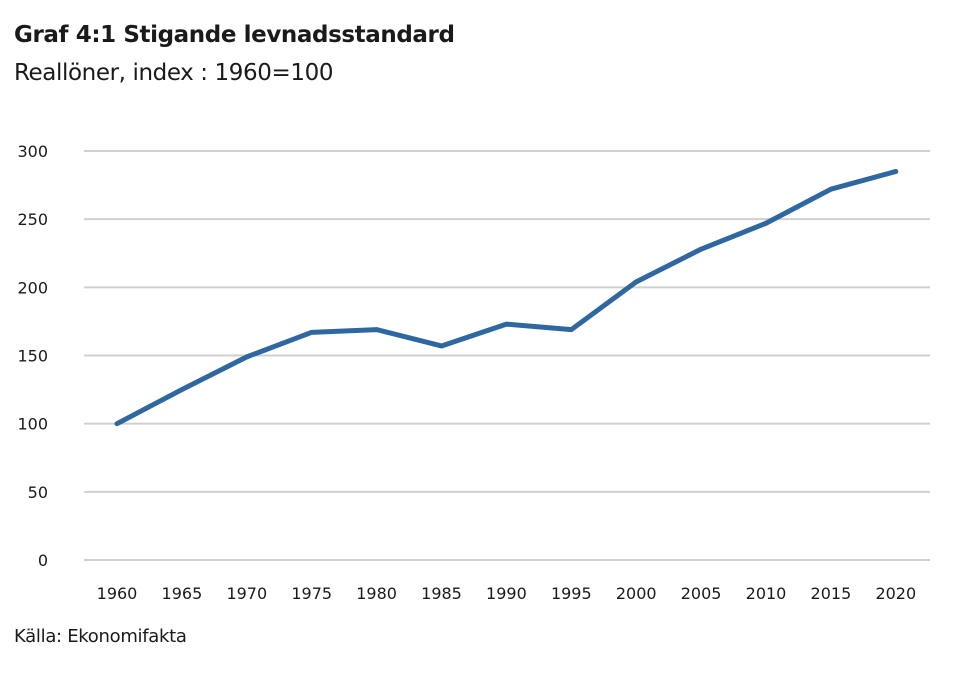 This screenshot has width=980, height=690. What do you see at coordinates (100, 636) in the screenshot?
I see `source-note: Källa: Ekonomifakta` at bounding box center [100, 636].